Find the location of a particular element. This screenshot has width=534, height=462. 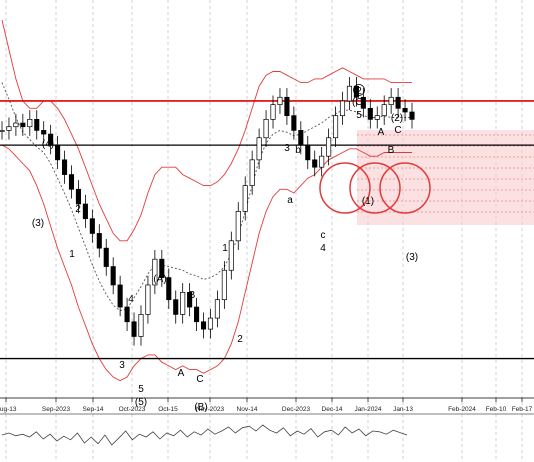

x-tick-label-8: Dec-14 is located at coordinates (332, 409).